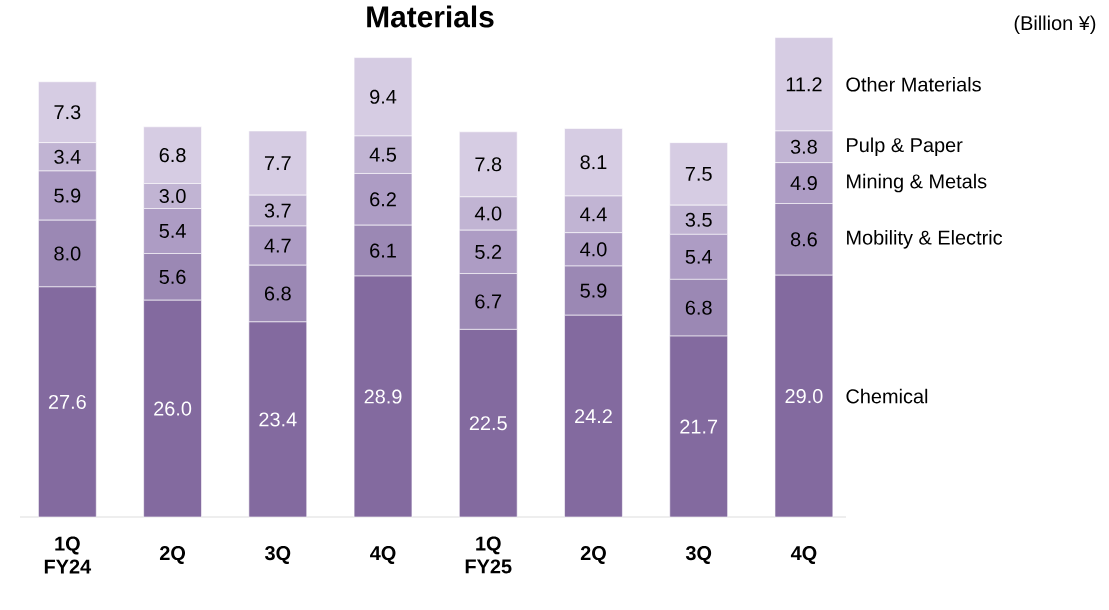 The image size is (1109, 610). What do you see at coordinates (383, 396) in the screenshot?
I see `data-label: 28.9` at bounding box center [383, 396].